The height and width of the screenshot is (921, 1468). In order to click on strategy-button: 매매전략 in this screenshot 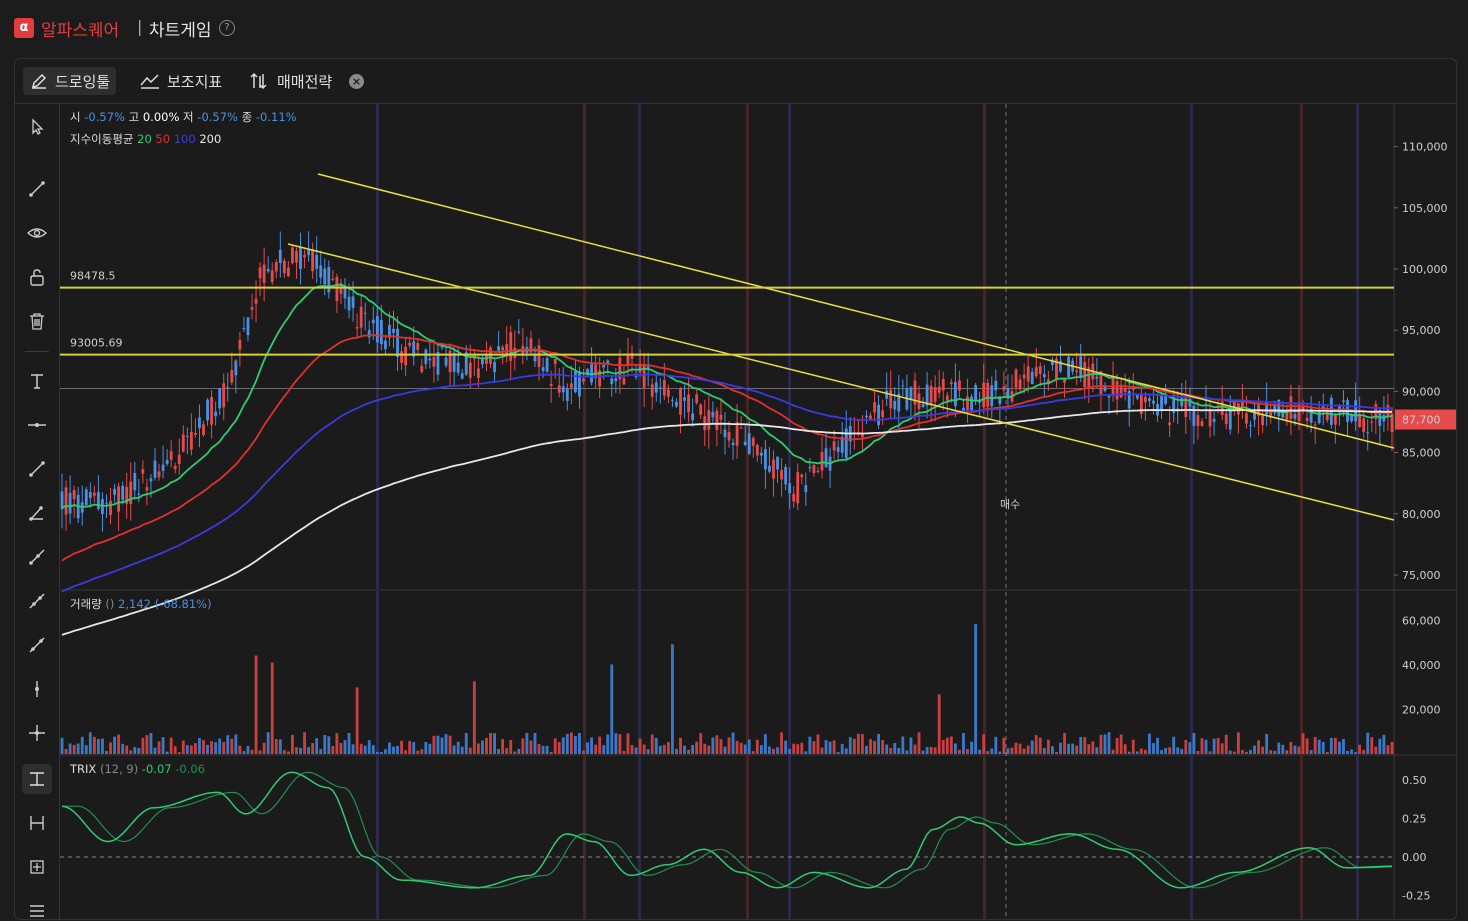, I will do `click(290, 81)`.